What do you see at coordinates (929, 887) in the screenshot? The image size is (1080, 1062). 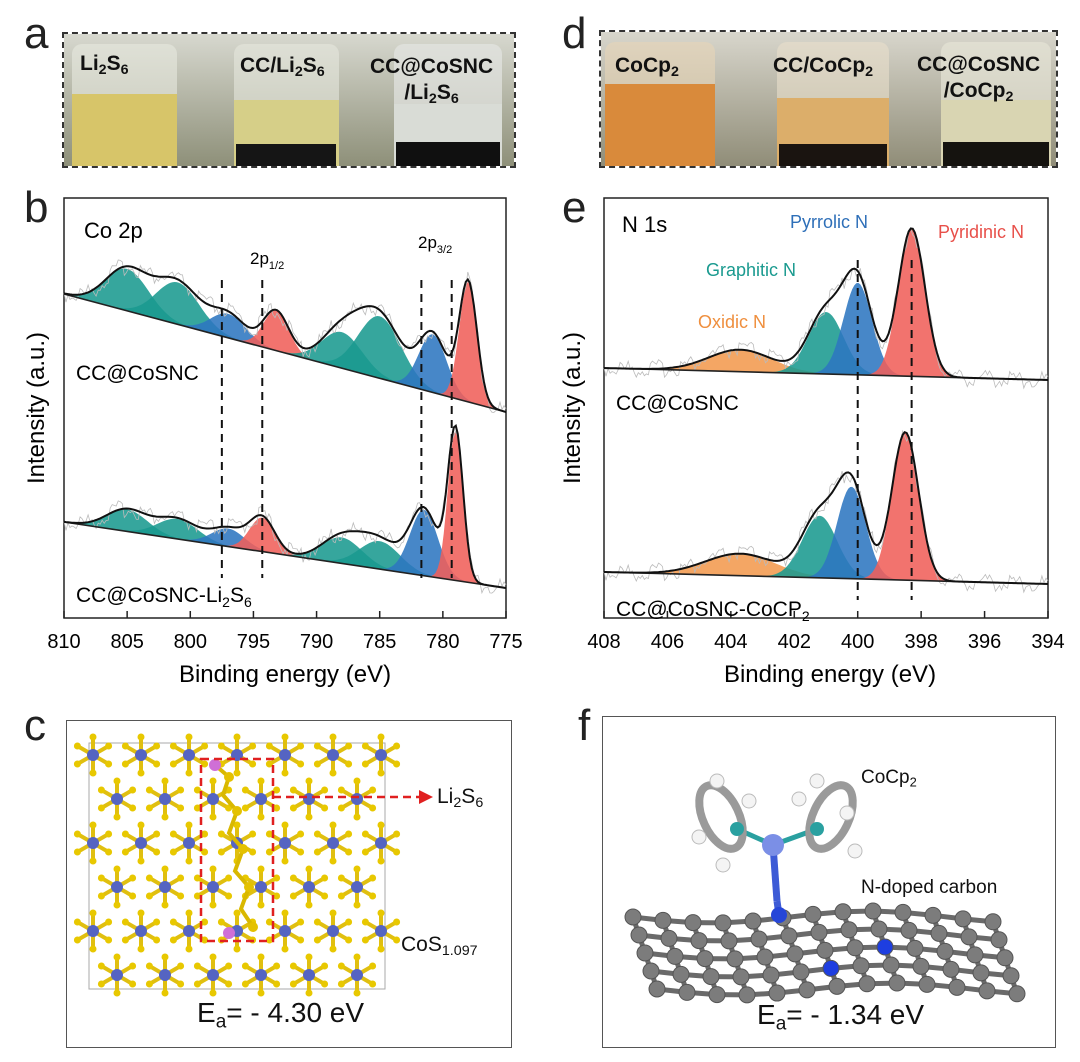 I see `support-label: N-doped carbon` at bounding box center [929, 887].